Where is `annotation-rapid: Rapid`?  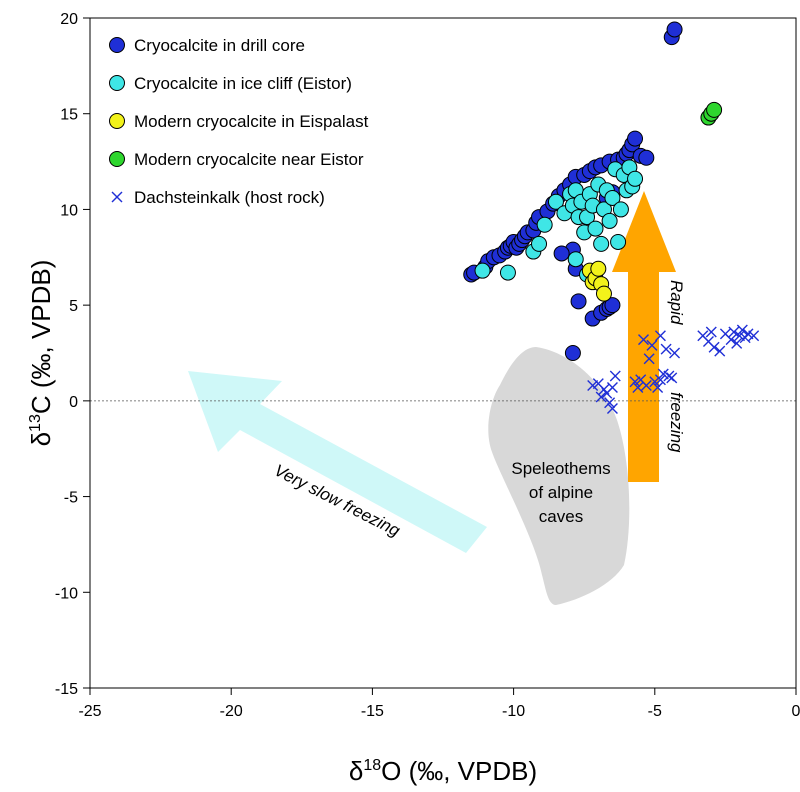
annotation-rapid: Rapid is located at coordinates (676, 302).